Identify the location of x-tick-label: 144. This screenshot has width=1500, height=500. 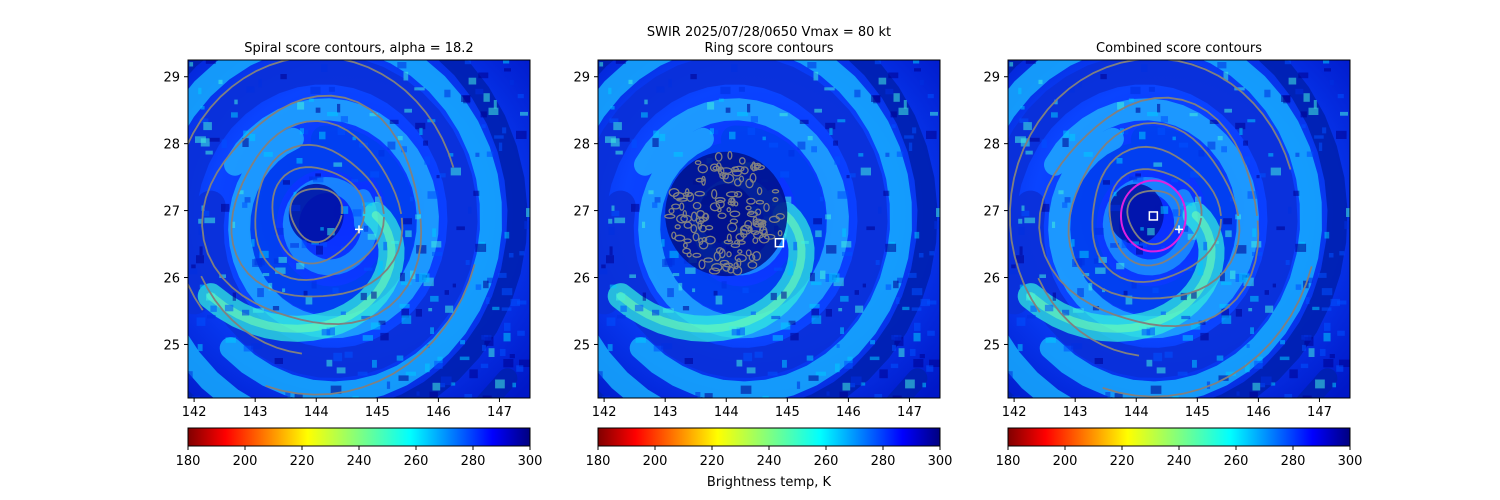
(1136, 412).